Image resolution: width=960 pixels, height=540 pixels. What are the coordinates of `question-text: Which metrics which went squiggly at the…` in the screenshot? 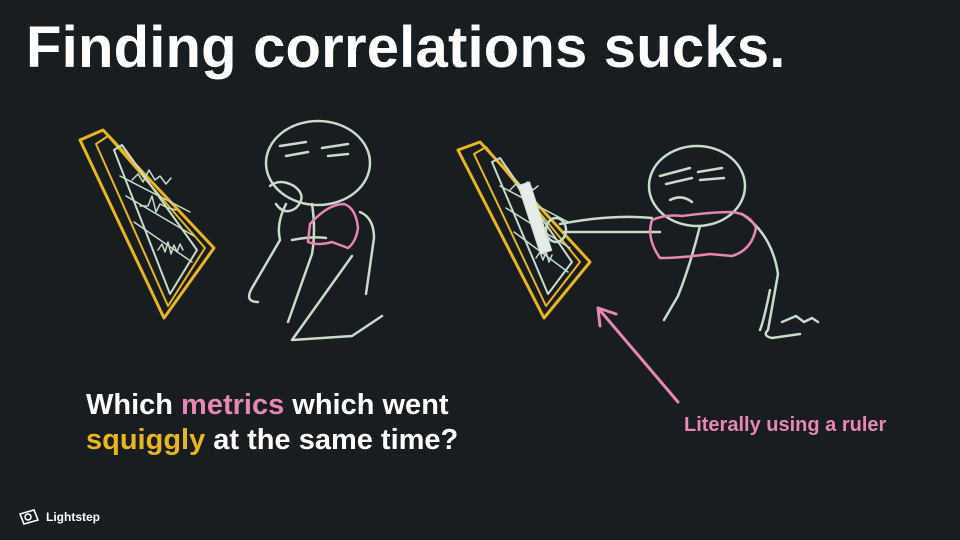 It's located at (272, 423).